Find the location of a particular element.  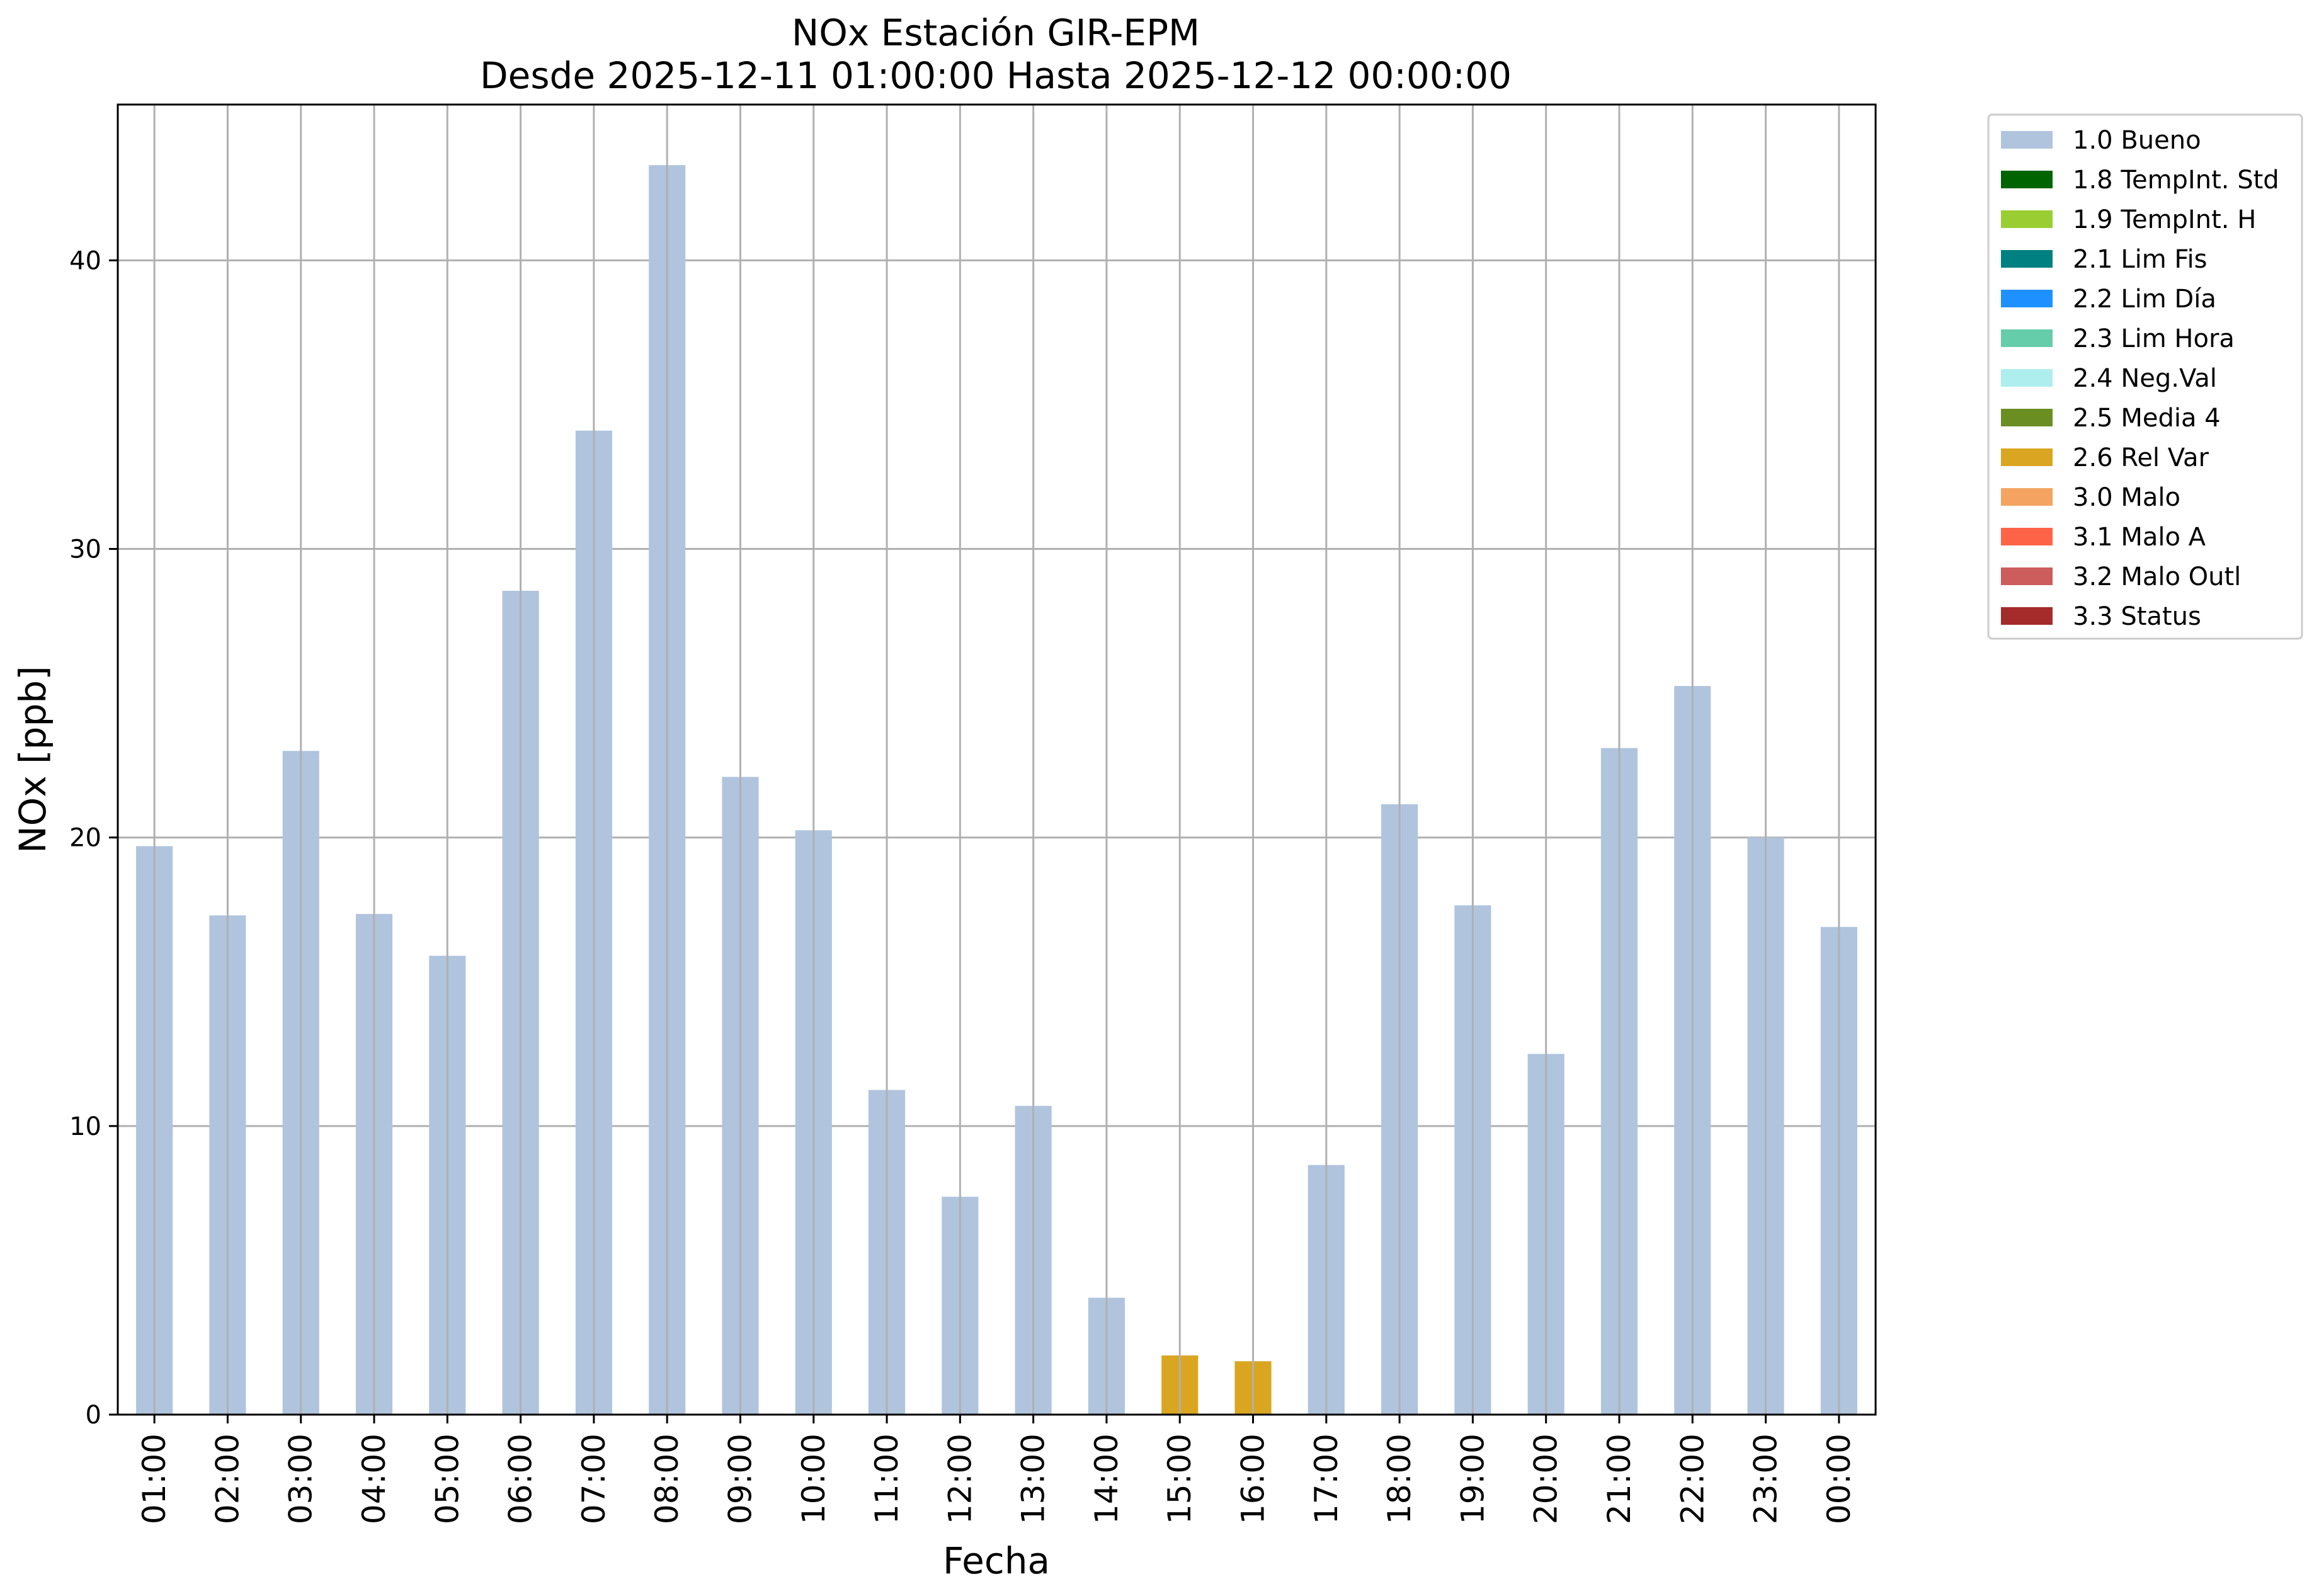

x-tick-label: 23:00 is located at coordinates (1766, 1479).